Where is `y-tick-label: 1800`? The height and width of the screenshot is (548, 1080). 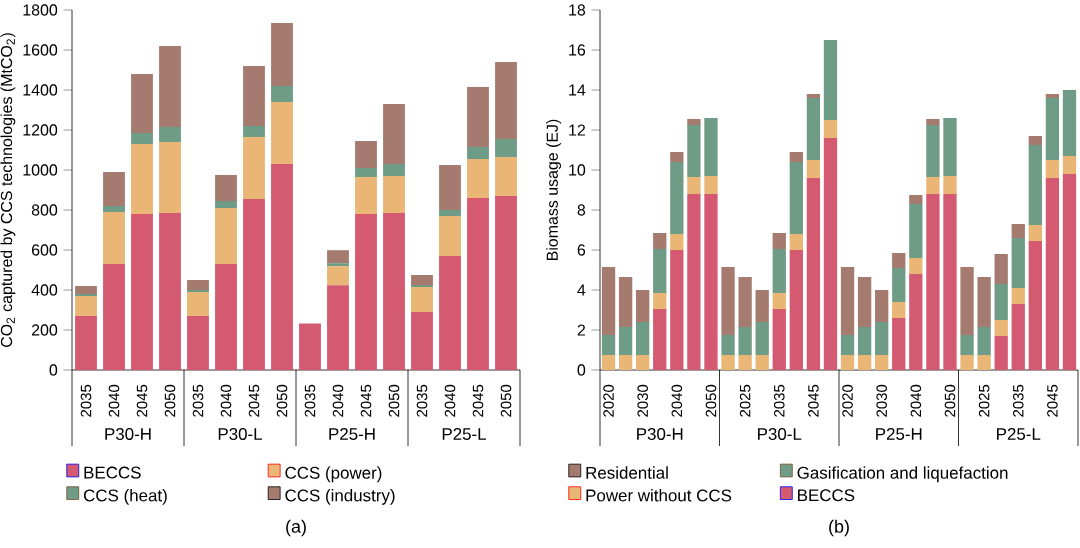
y-tick-label: 1800 is located at coordinates (40, 10).